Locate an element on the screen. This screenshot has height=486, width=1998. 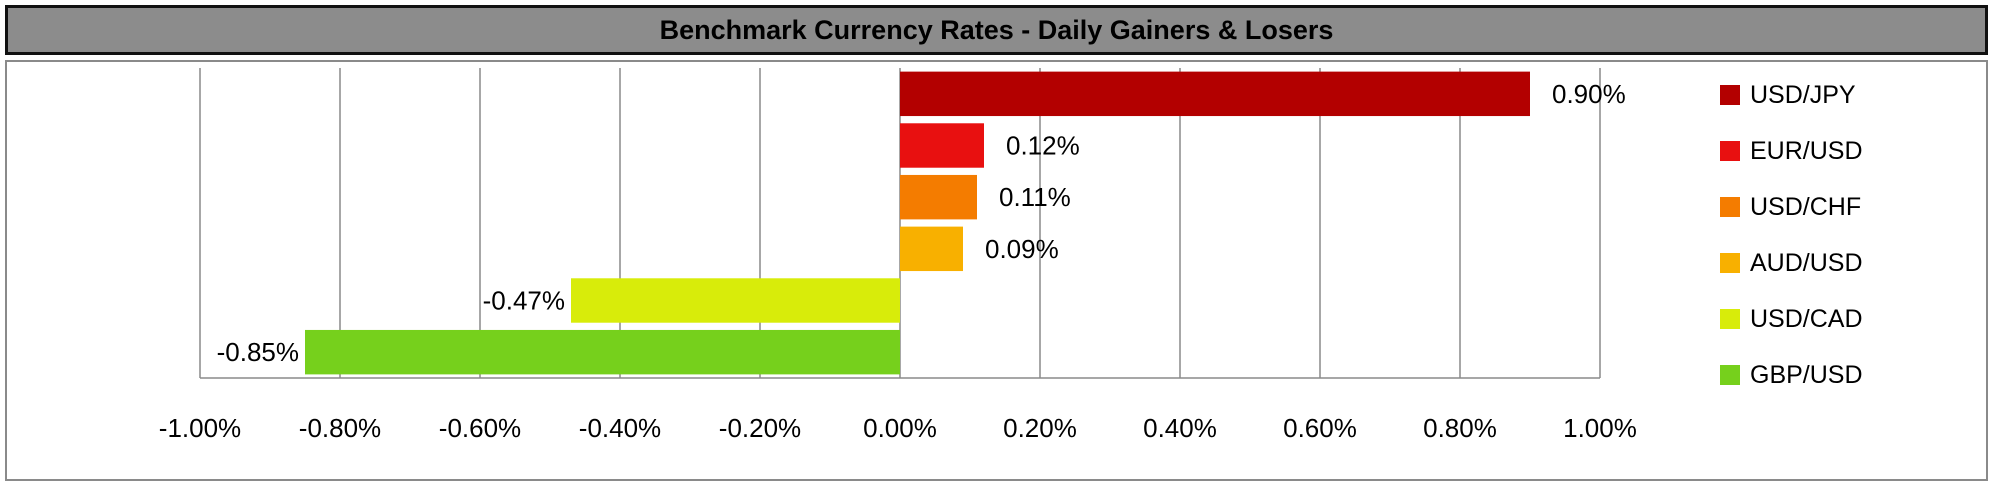
x-tick-label: -0.80% is located at coordinates (340, 428).